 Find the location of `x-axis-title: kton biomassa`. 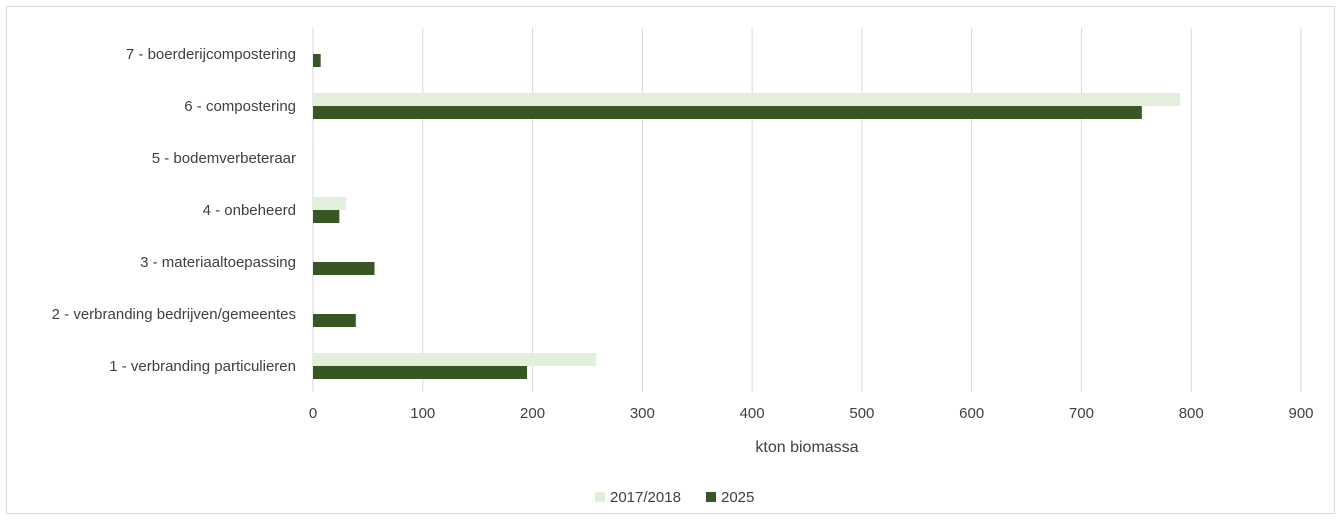

x-axis-title: kton biomassa is located at coordinates (806, 447).